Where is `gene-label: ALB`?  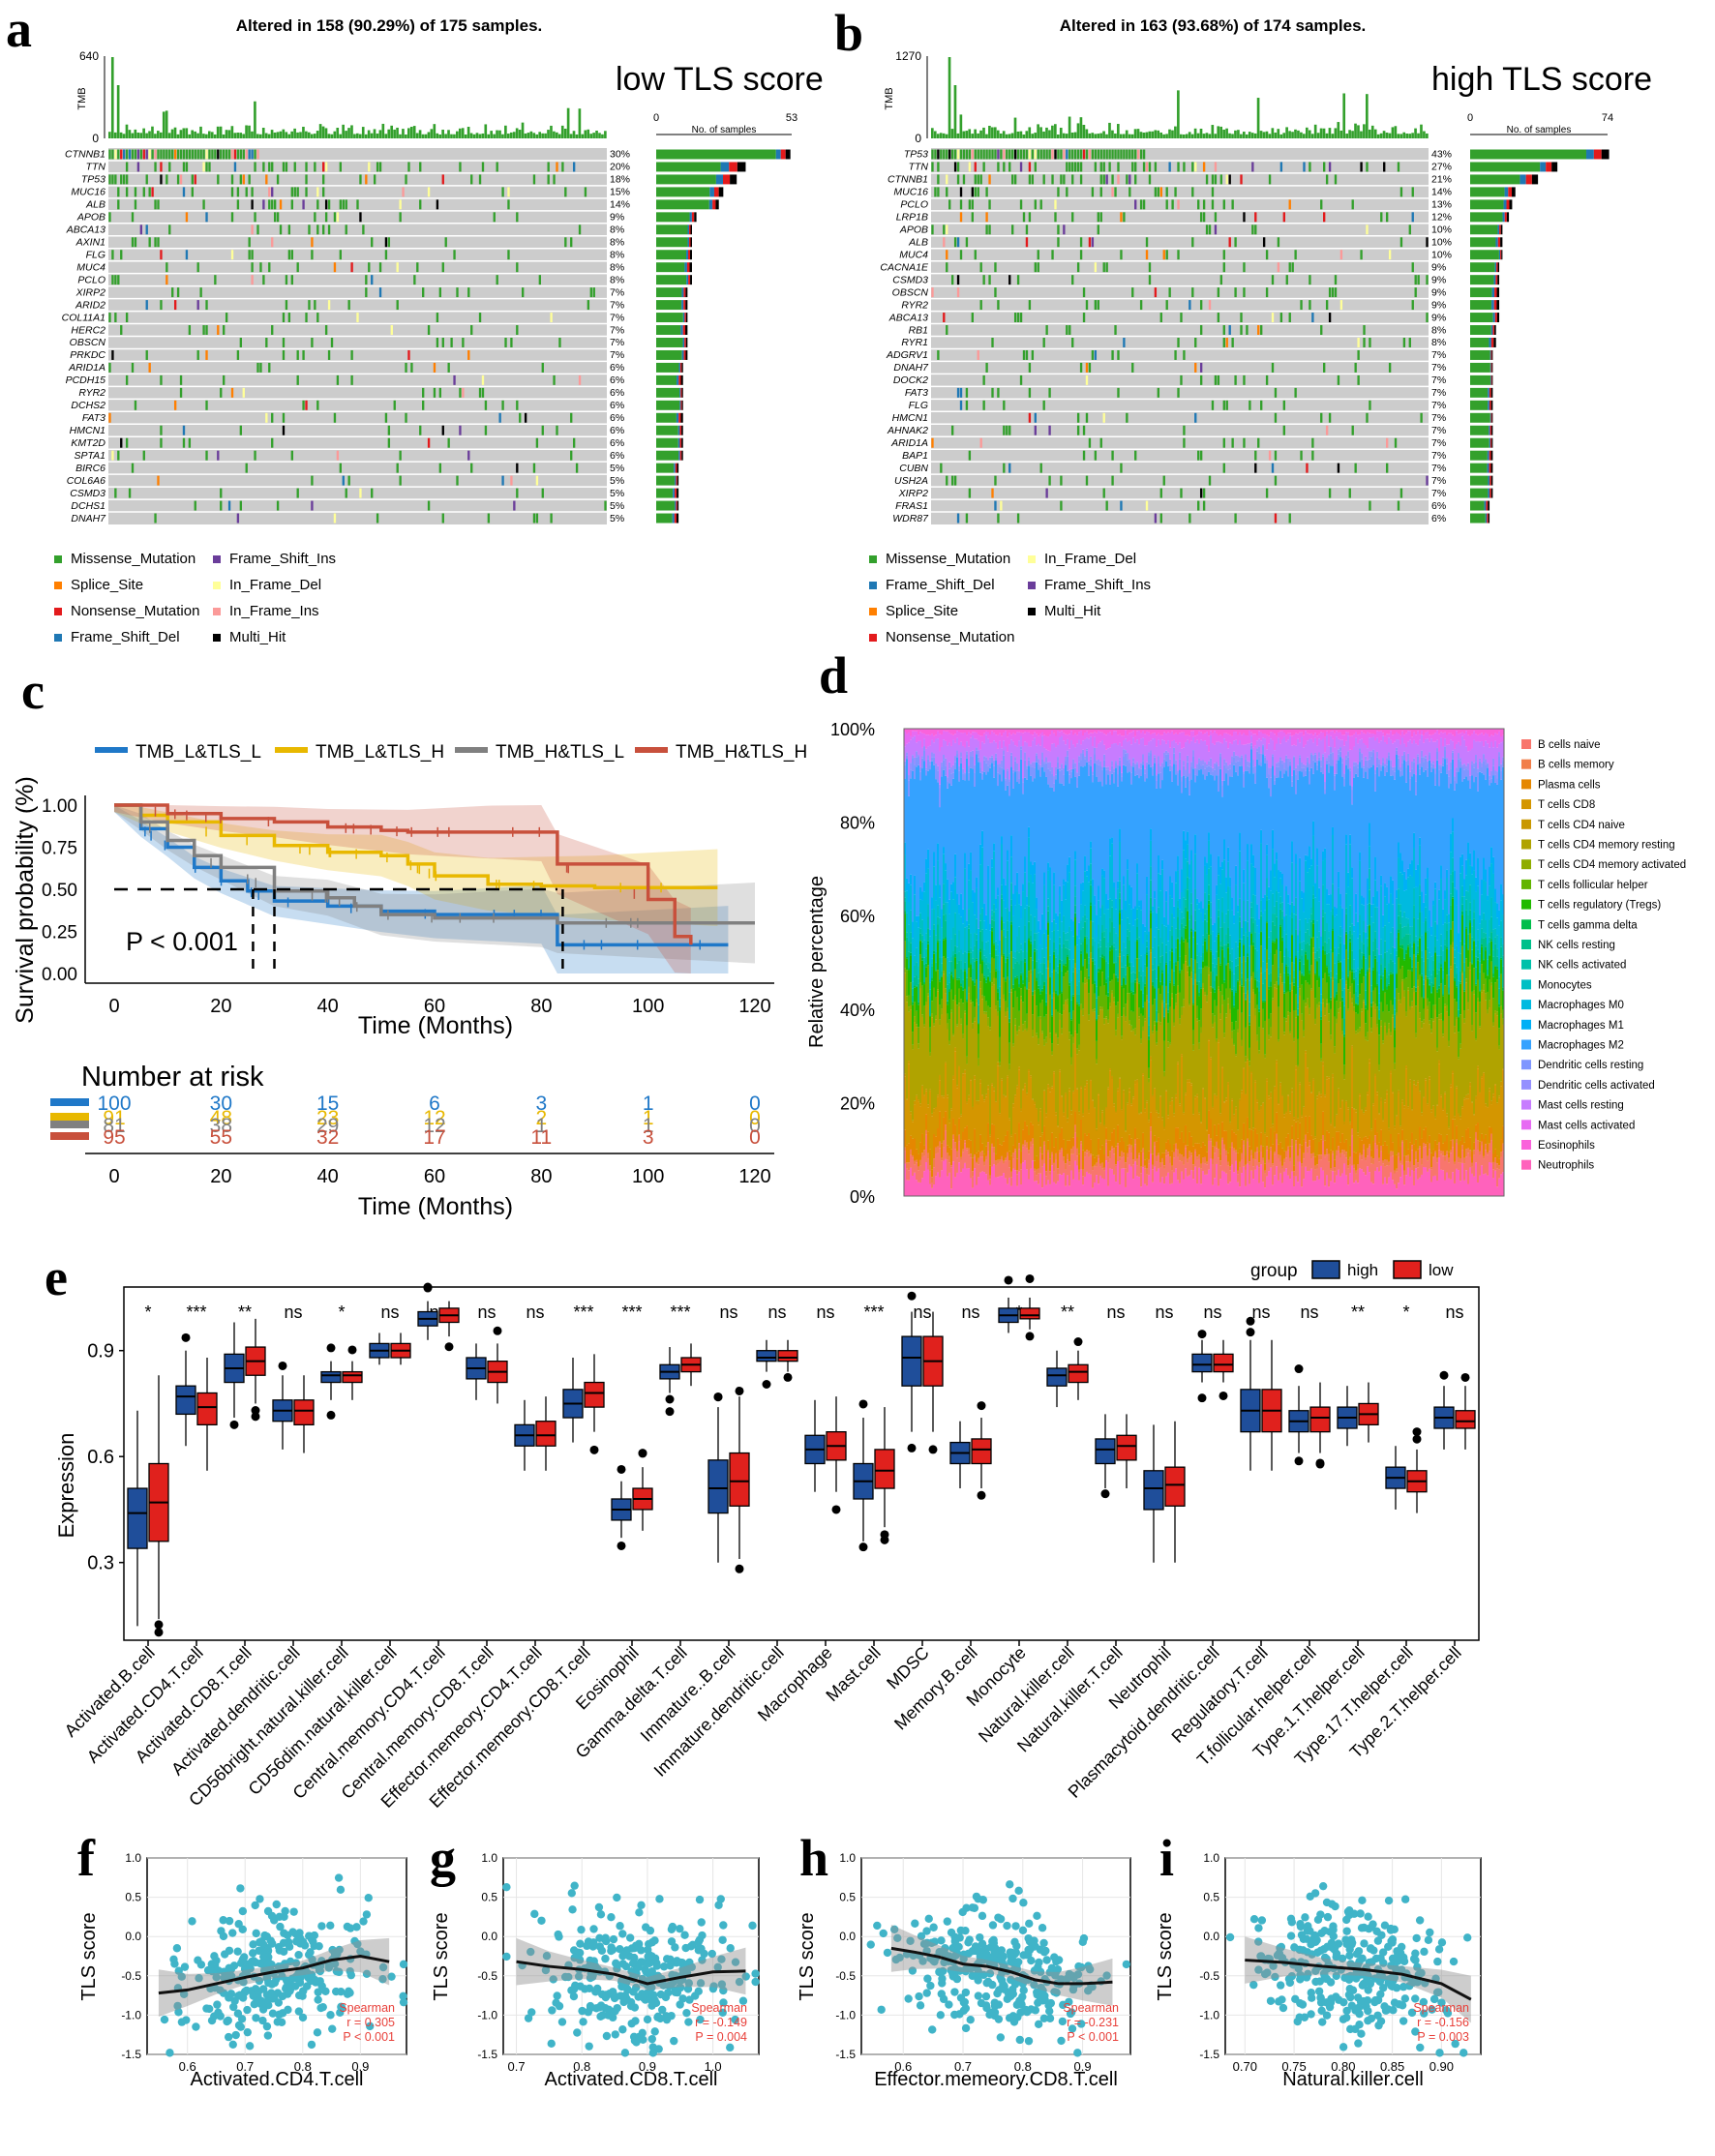
gene-label: ALB is located at coordinates (918, 242).